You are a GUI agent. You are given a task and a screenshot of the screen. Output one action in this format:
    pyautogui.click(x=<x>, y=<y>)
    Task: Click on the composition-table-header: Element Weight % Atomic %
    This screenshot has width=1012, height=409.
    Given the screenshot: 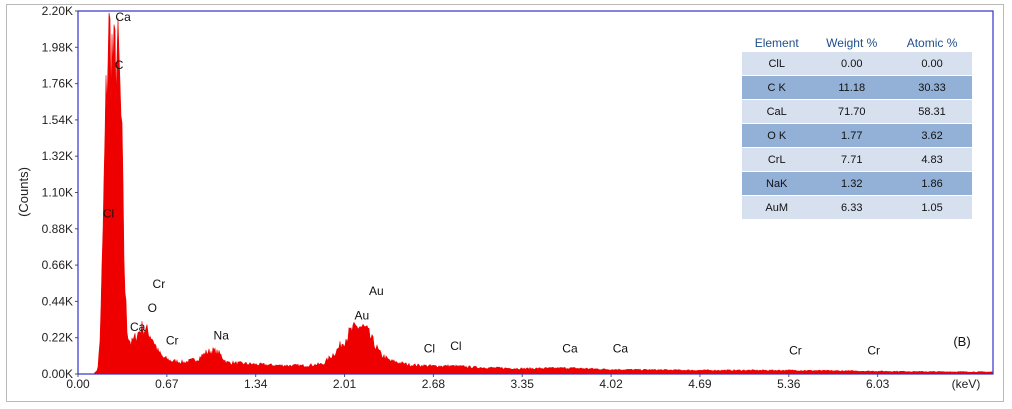 What is the action you would take?
    pyautogui.click(x=857, y=43)
    